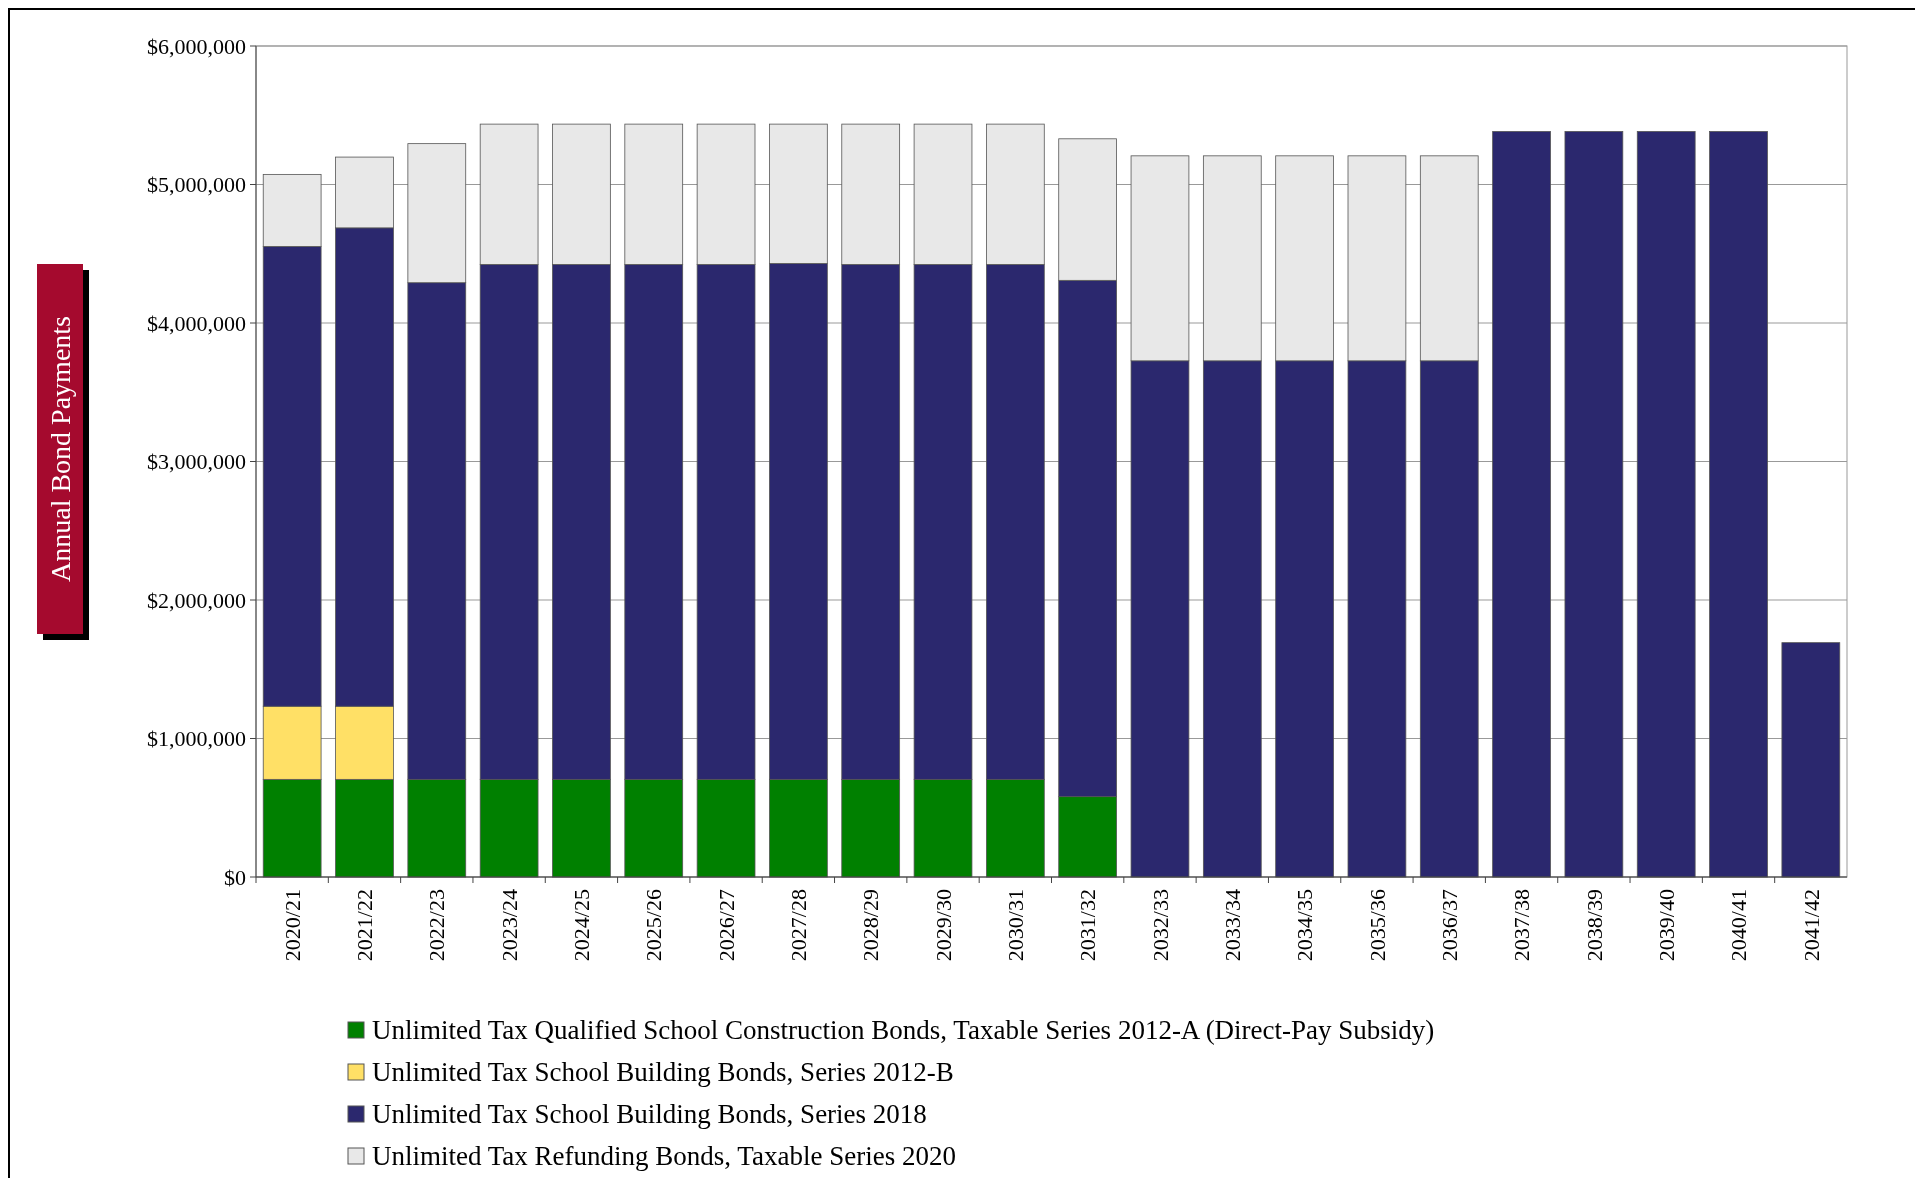 This screenshot has height=1178, width=1915. I want to click on y-tick-label: $1,000,000, so click(196, 739).